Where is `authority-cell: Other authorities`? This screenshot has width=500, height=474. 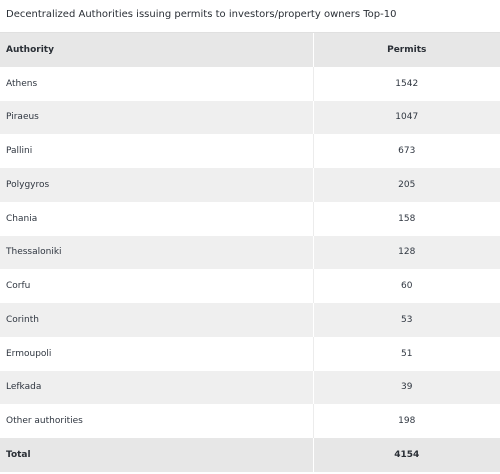
authority-cell: Other authorities is located at coordinates (157, 421).